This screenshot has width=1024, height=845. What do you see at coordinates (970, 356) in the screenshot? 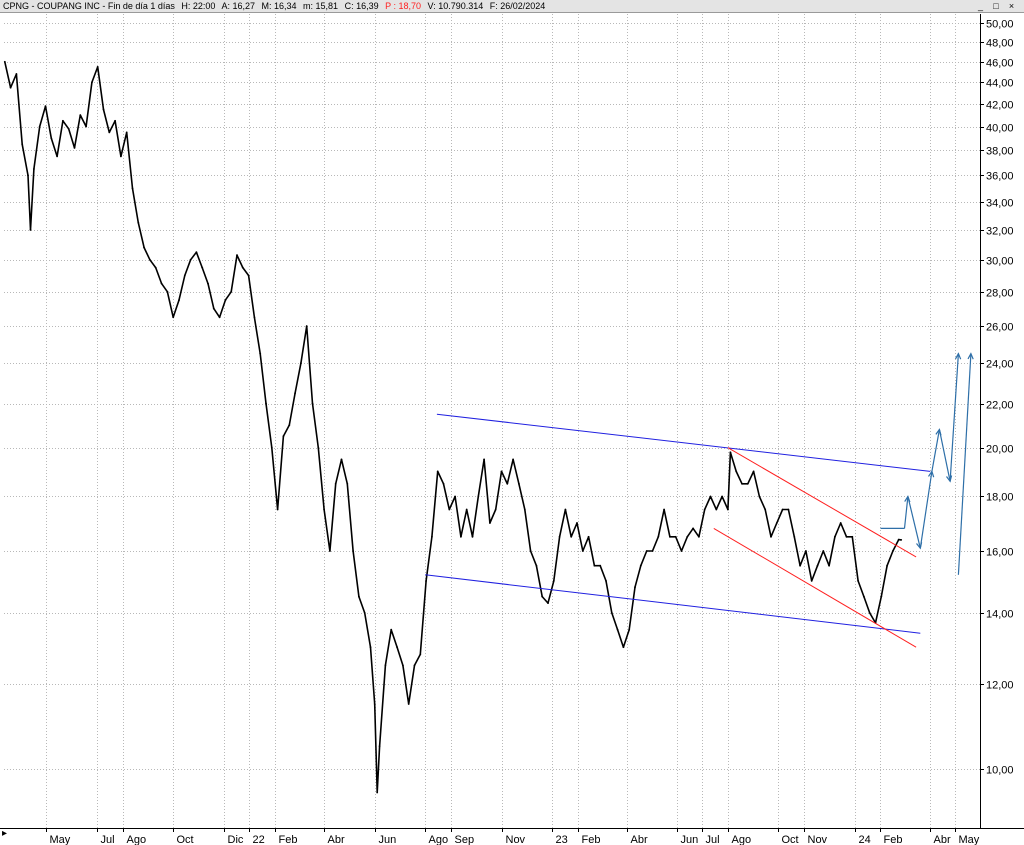
I see `projection-arrowhead` at bounding box center [970, 356].